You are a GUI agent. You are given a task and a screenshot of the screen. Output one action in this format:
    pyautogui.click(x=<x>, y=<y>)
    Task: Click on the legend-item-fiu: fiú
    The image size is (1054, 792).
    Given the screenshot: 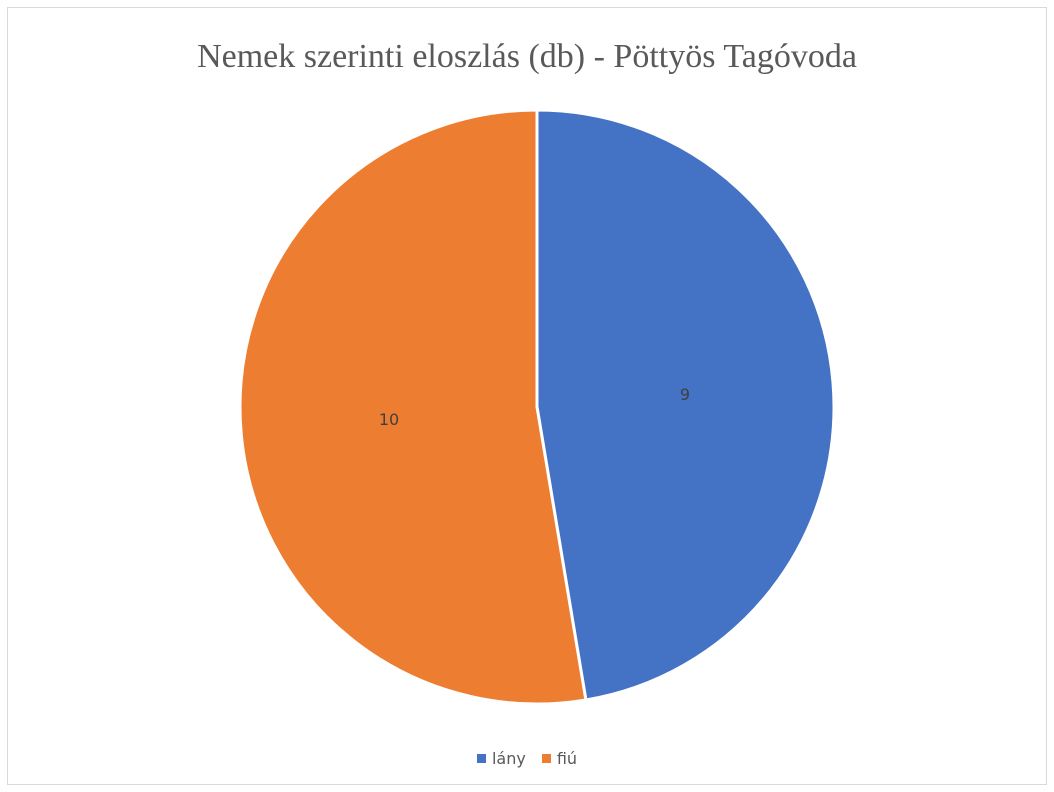 What is the action you would take?
    pyautogui.click(x=559, y=758)
    